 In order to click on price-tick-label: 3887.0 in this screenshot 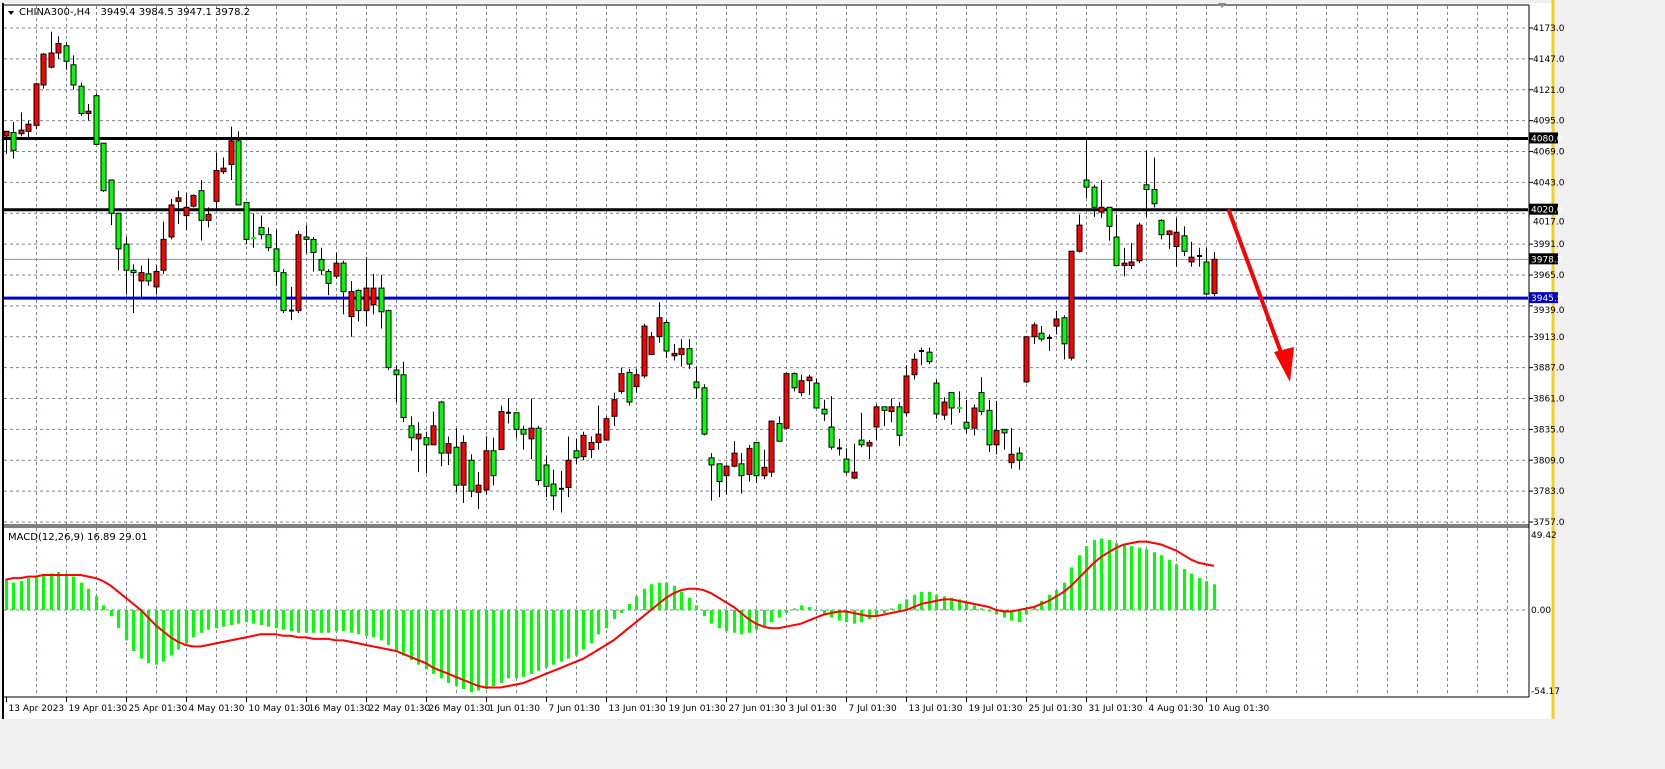, I will do `click(1549, 369)`.